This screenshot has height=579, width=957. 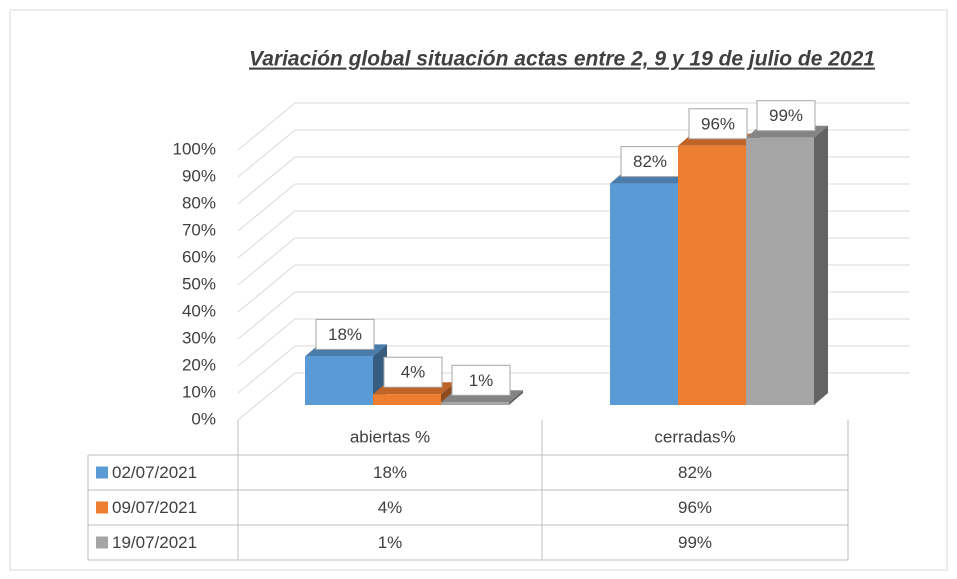 What do you see at coordinates (199, 391) in the screenshot?
I see `y-tick-label: 10%` at bounding box center [199, 391].